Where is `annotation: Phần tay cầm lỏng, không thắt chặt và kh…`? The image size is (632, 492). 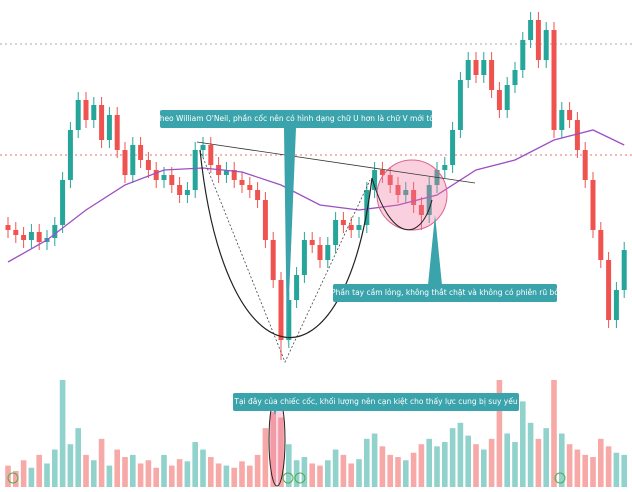
annotation: Phần tay cầm lỏng, không thắt chặt và kh… is located at coordinates (445, 292).